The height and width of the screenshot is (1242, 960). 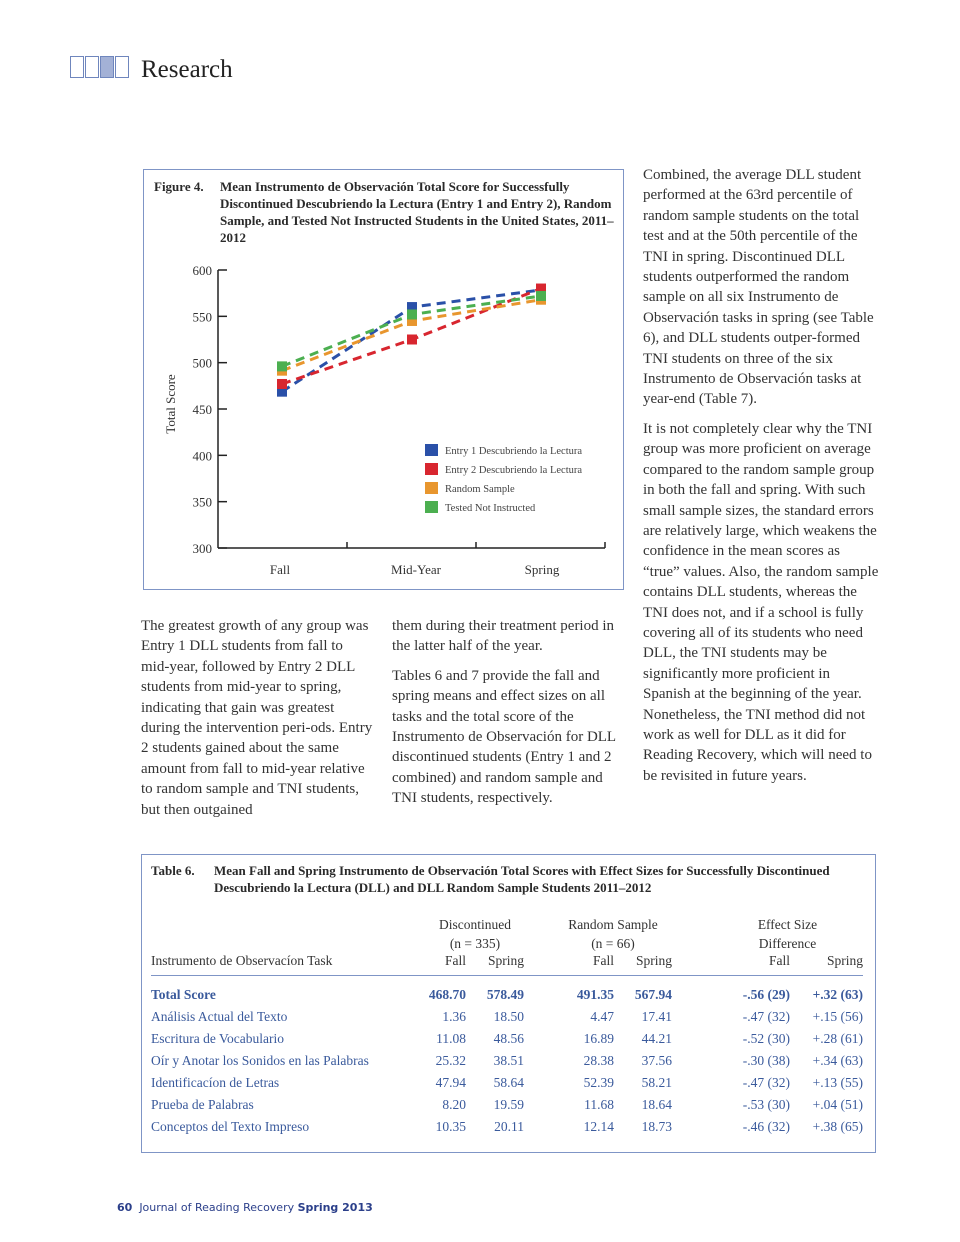 I want to click on y-tick-label: 500, so click(x=203, y=363).